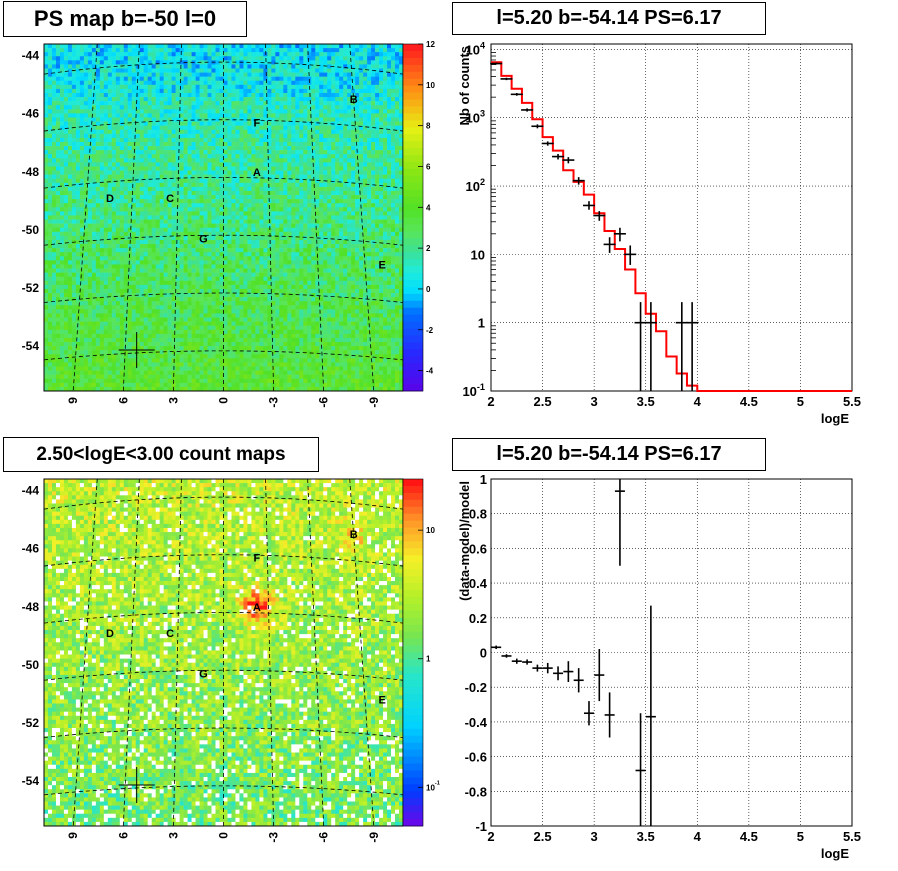 This screenshot has width=898, height=871. Describe the element at coordinates (609, 454) in the screenshot. I see `residual-title: l=5.20 b=-54.14 PS=6.17` at that location.